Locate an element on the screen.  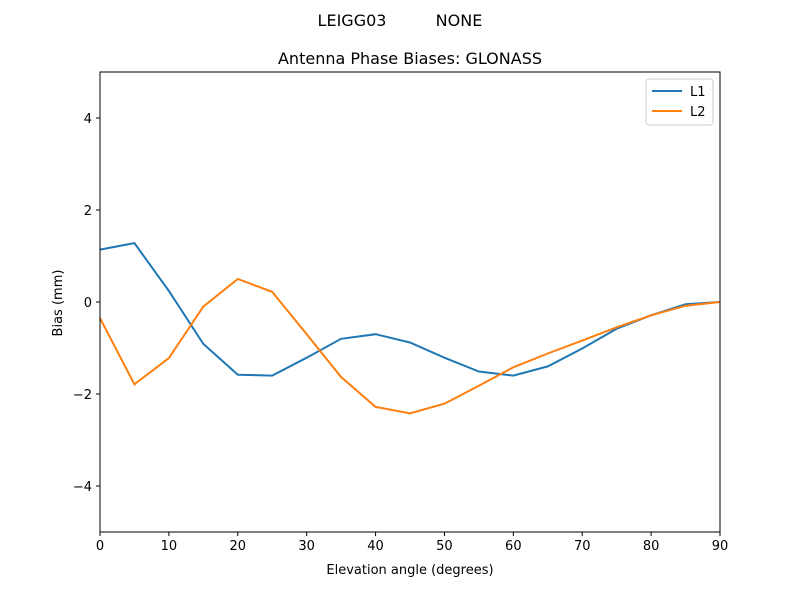
x-tick-label: 70 is located at coordinates (582, 546).